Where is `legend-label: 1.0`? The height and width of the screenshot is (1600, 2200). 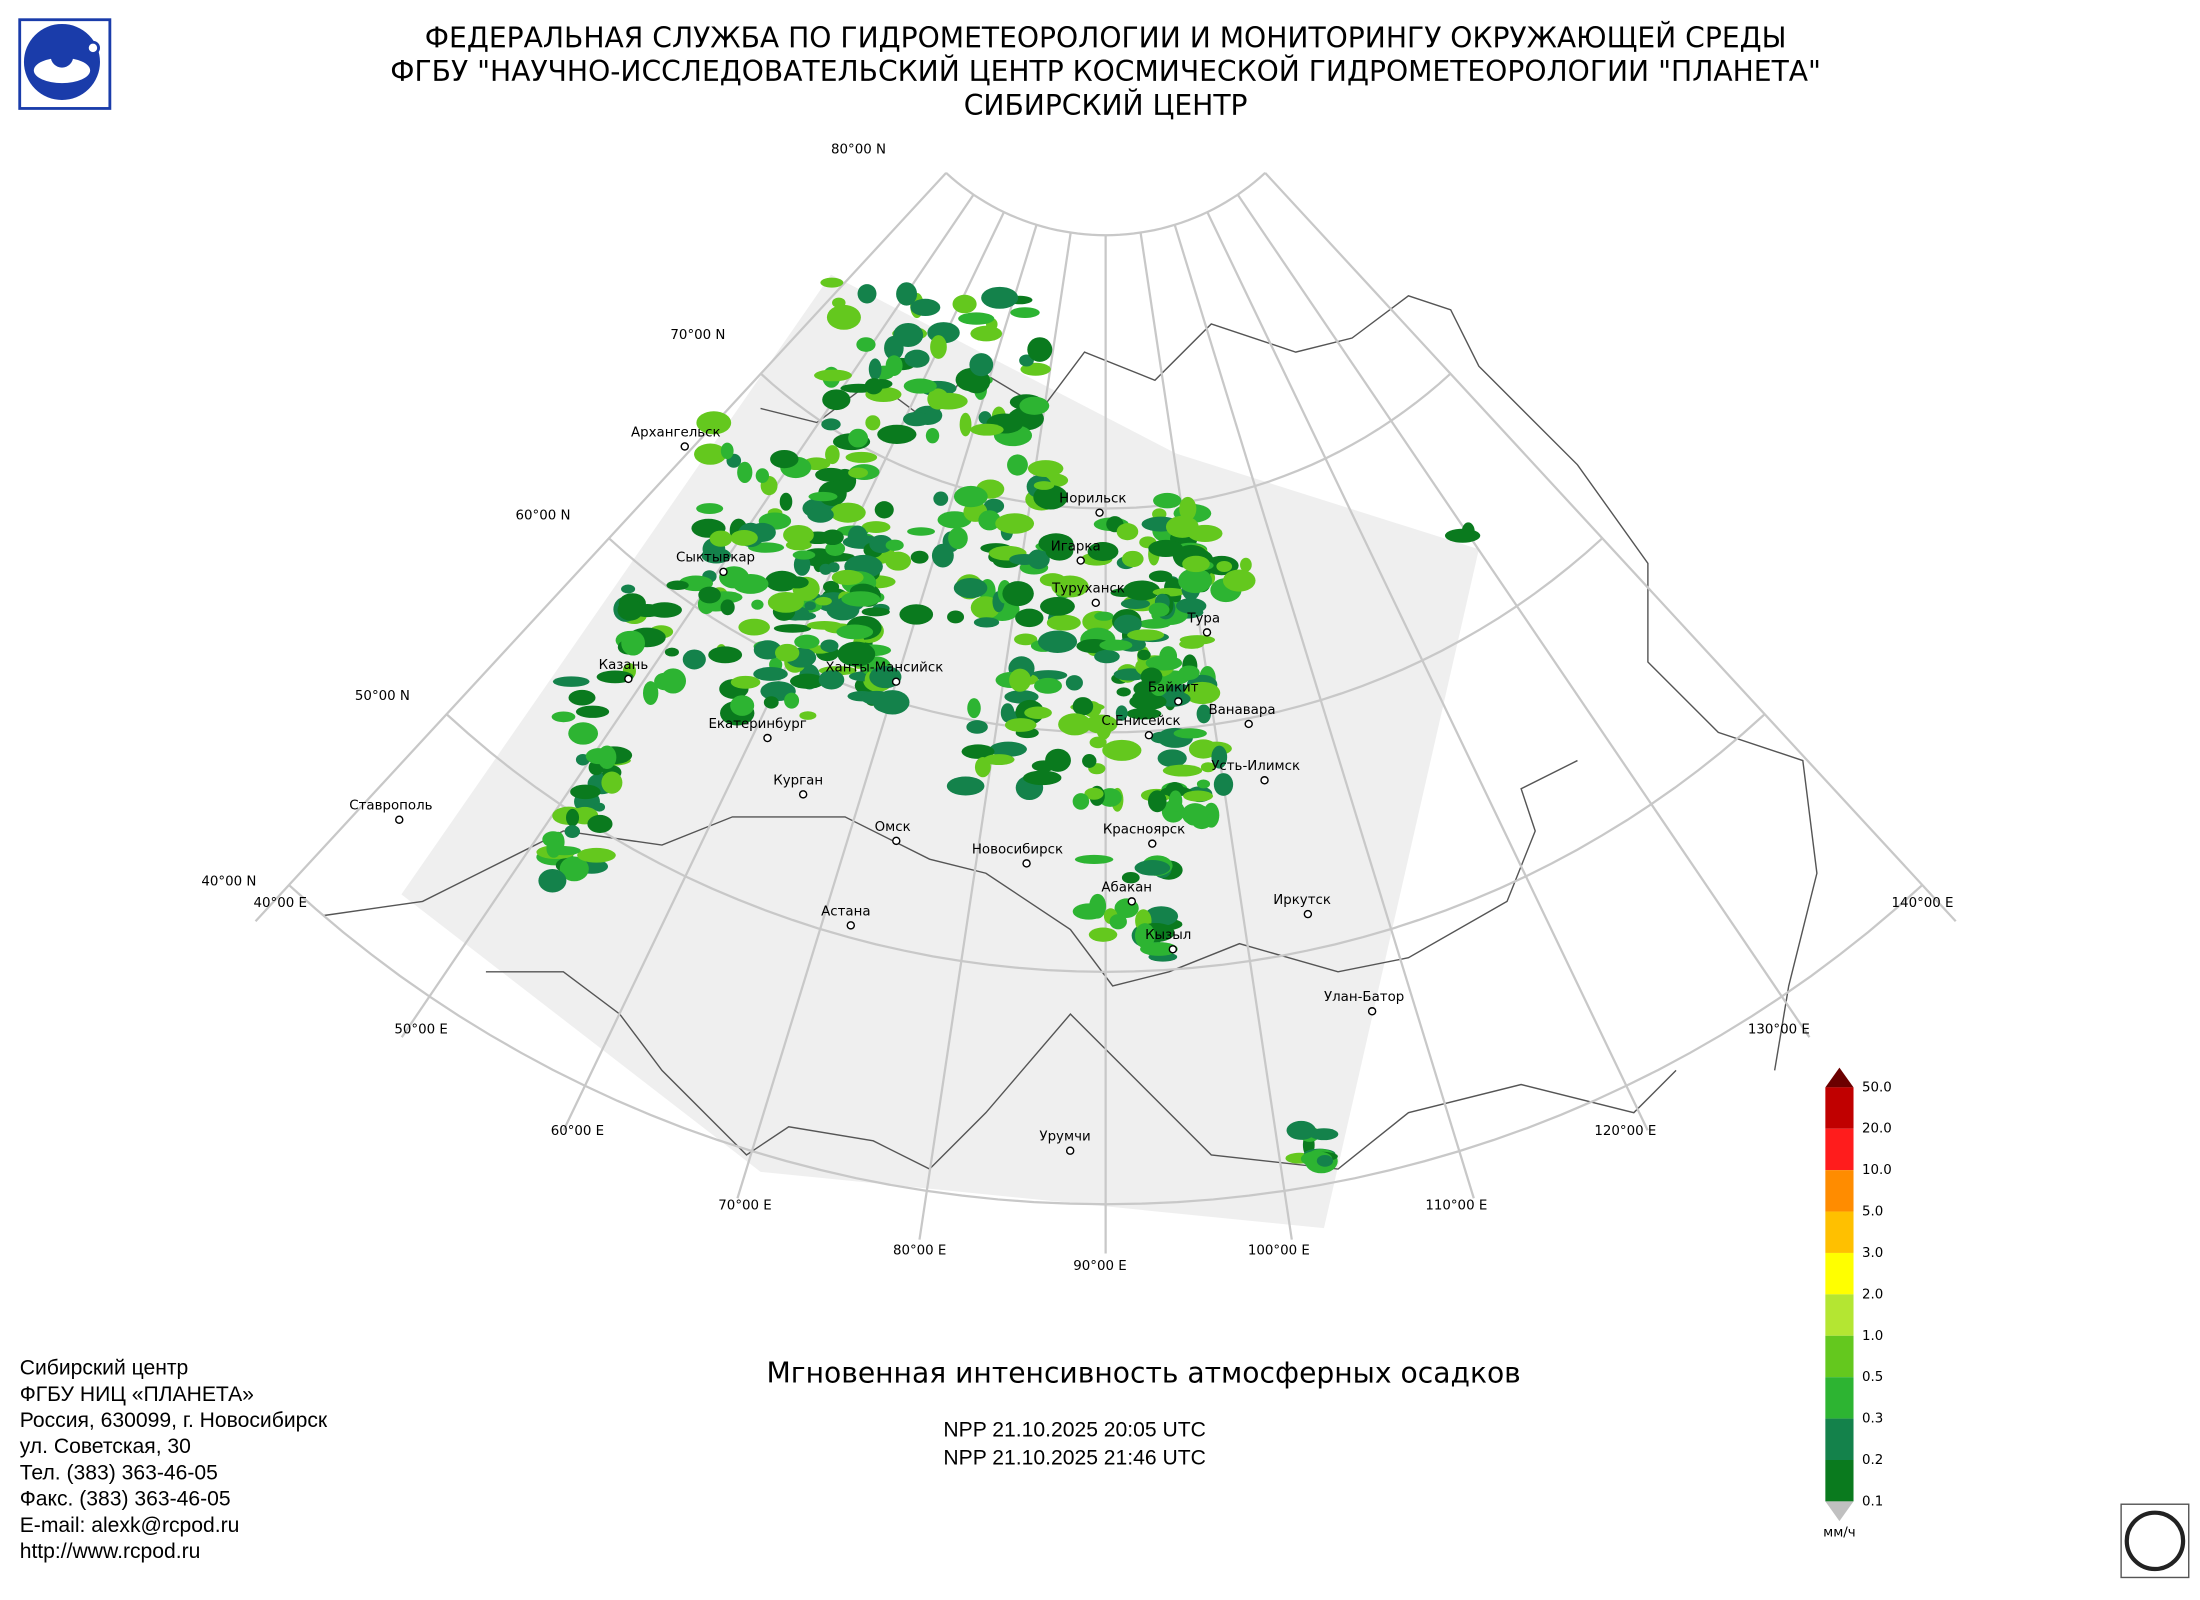 legend-label: 1.0 is located at coordinates (1872, 1336).